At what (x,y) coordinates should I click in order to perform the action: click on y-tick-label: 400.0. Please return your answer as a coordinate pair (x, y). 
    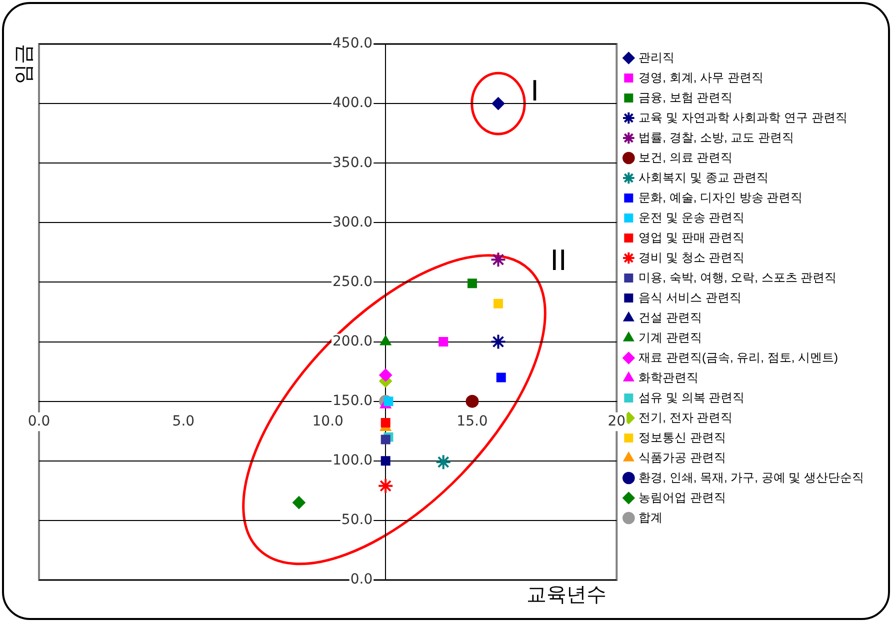
    Looking at the image, I should click on (352, 103).